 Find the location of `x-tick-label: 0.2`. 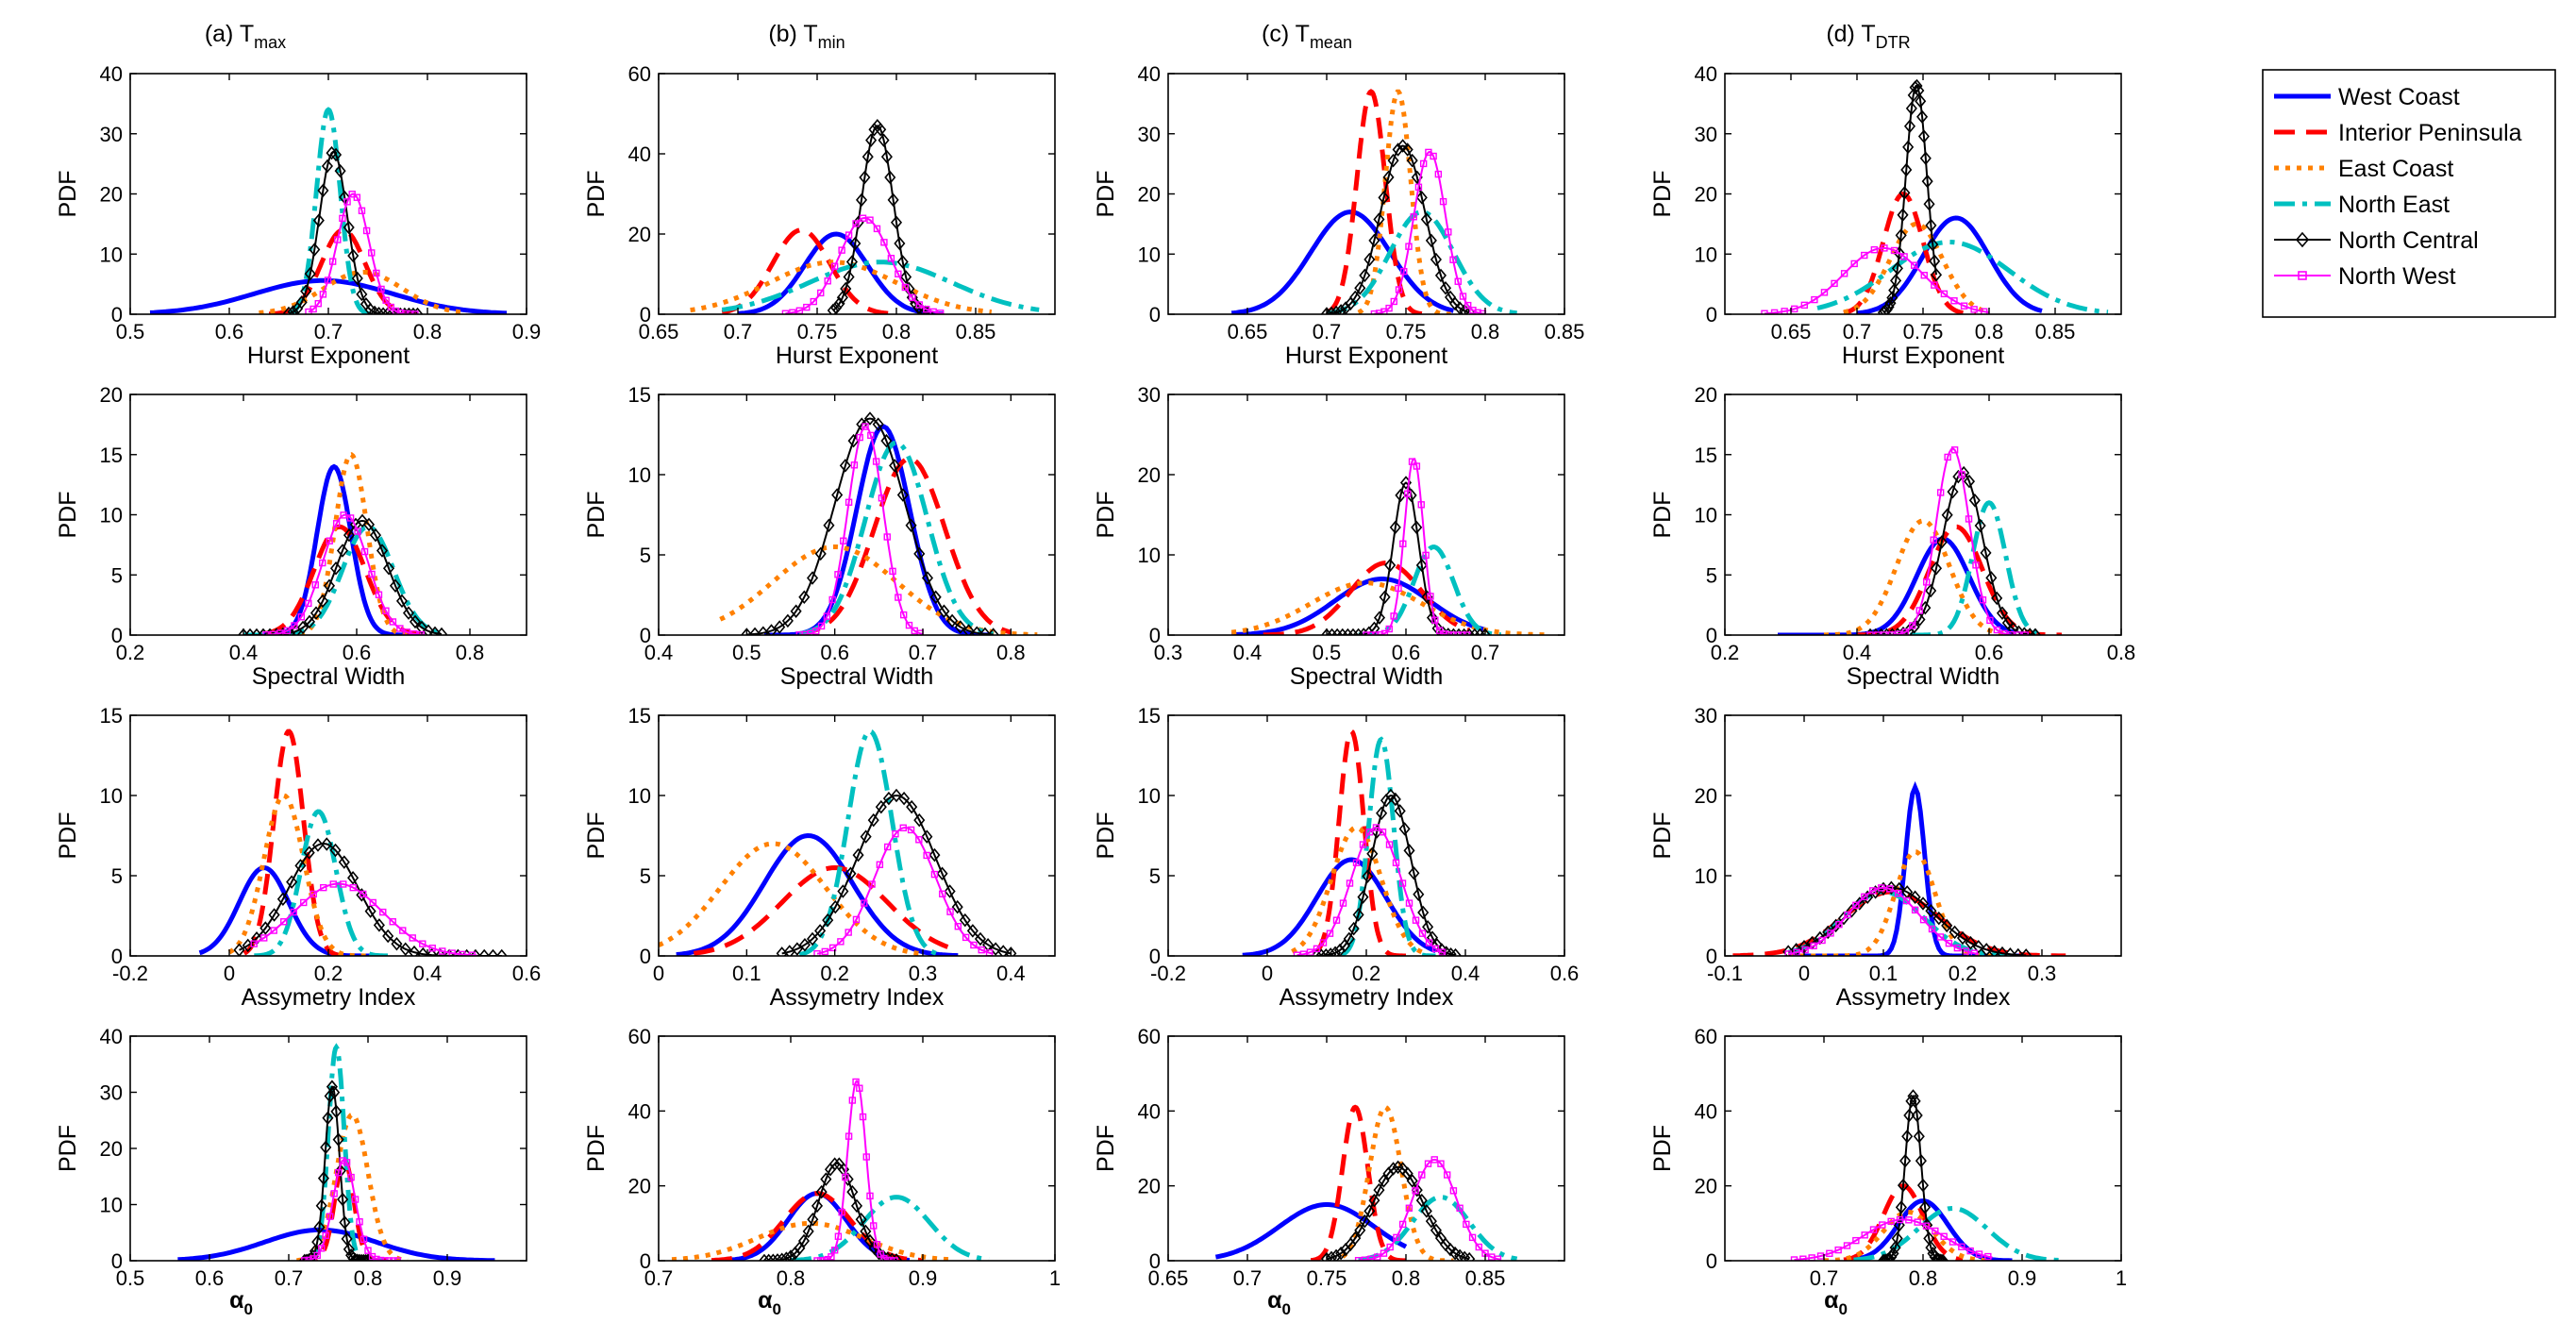

x-tick-label: 0.2 is located at coordinates (1366, 973).